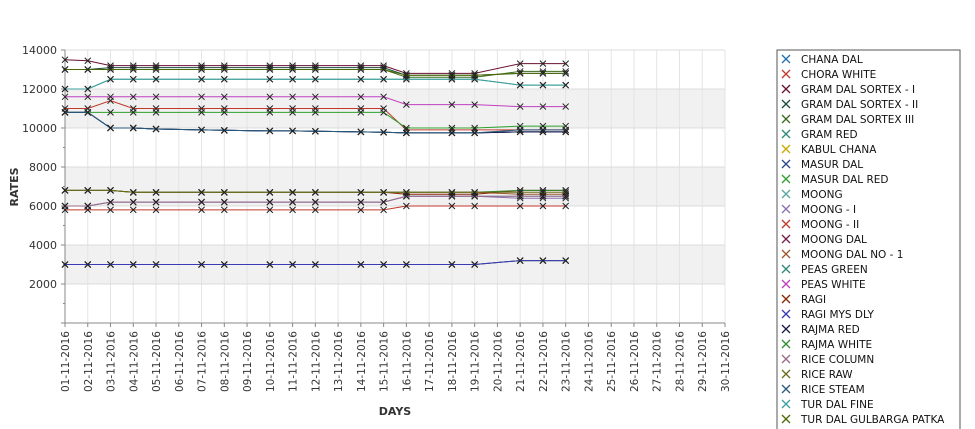 This screenshot has height=429, width=975. I want to click on legend-label: RAJMA RED, so click(830, 330).